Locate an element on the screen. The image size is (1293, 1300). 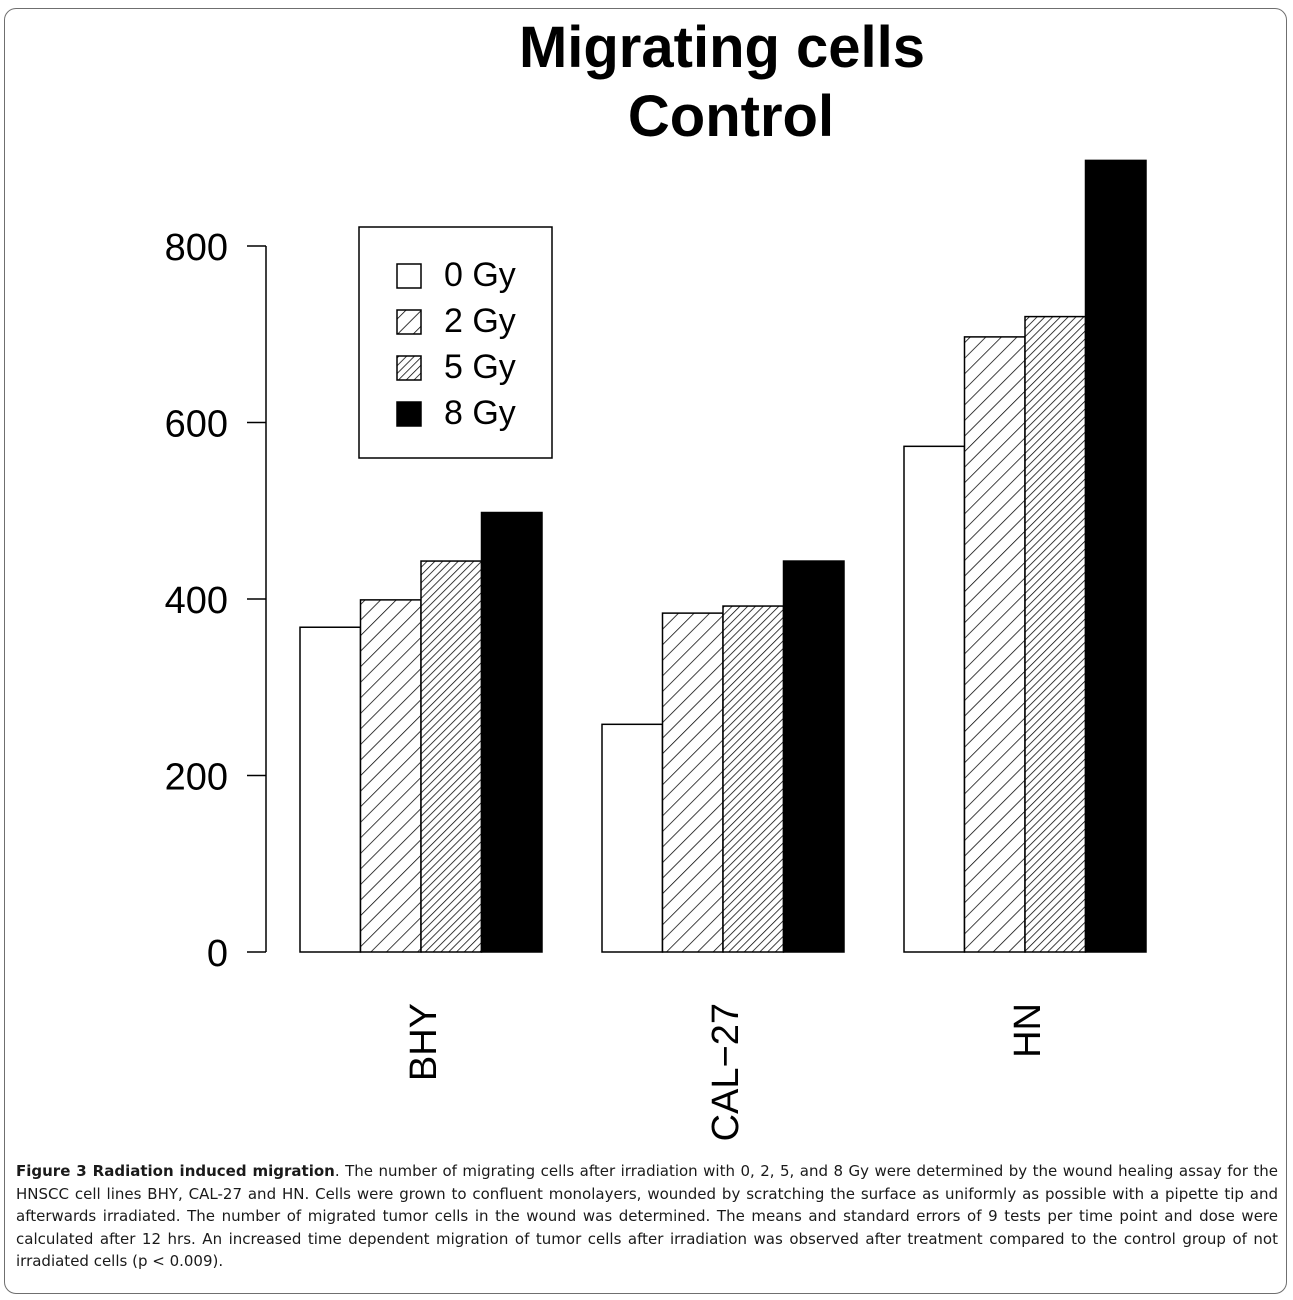
x-tick-label: HN is located at coordinates (1028, 1030).